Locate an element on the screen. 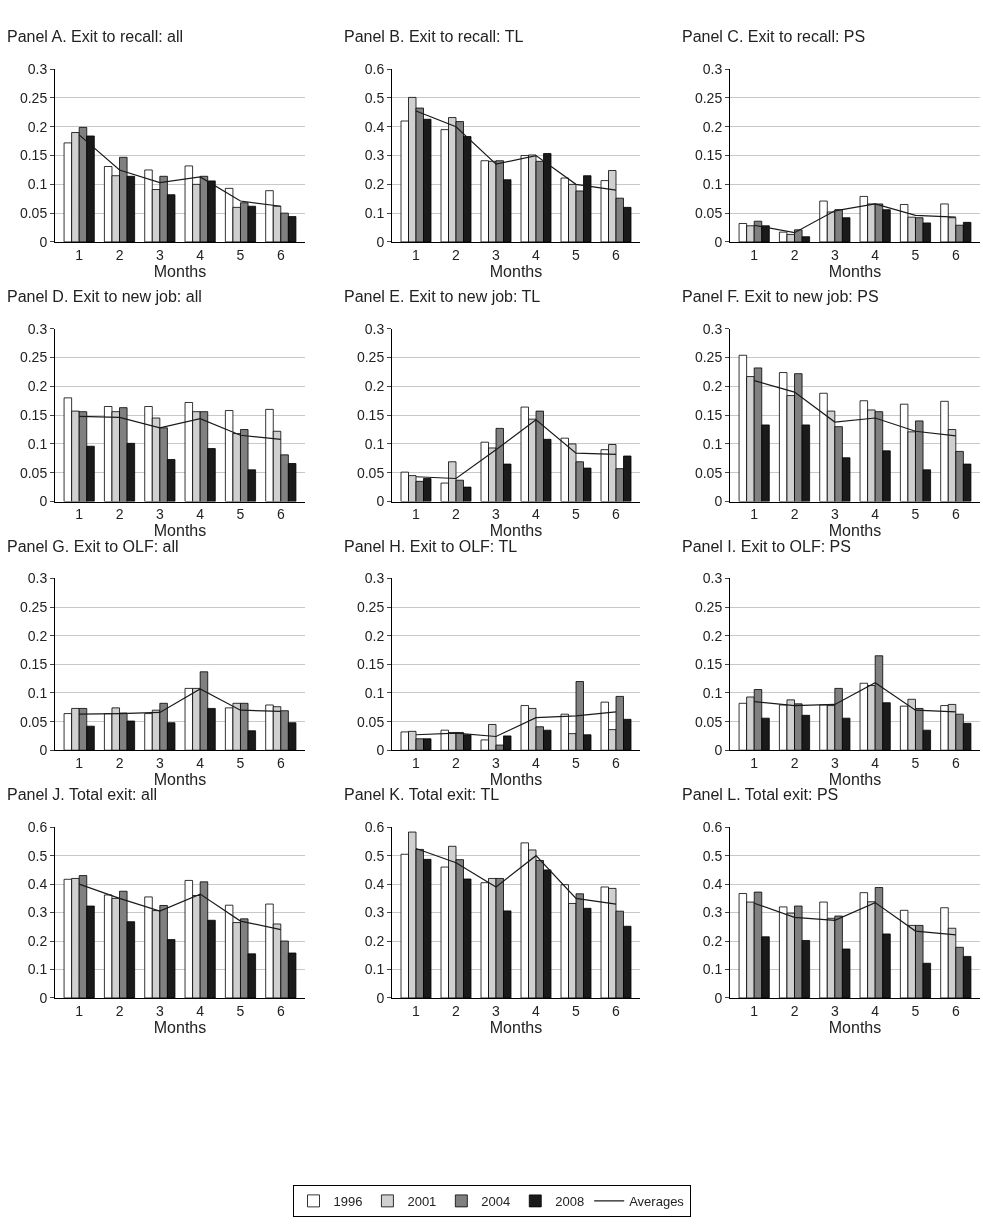 This screenshot has height=1231, width=983. legend-label: Averages is located at coordinates (657, 1201).